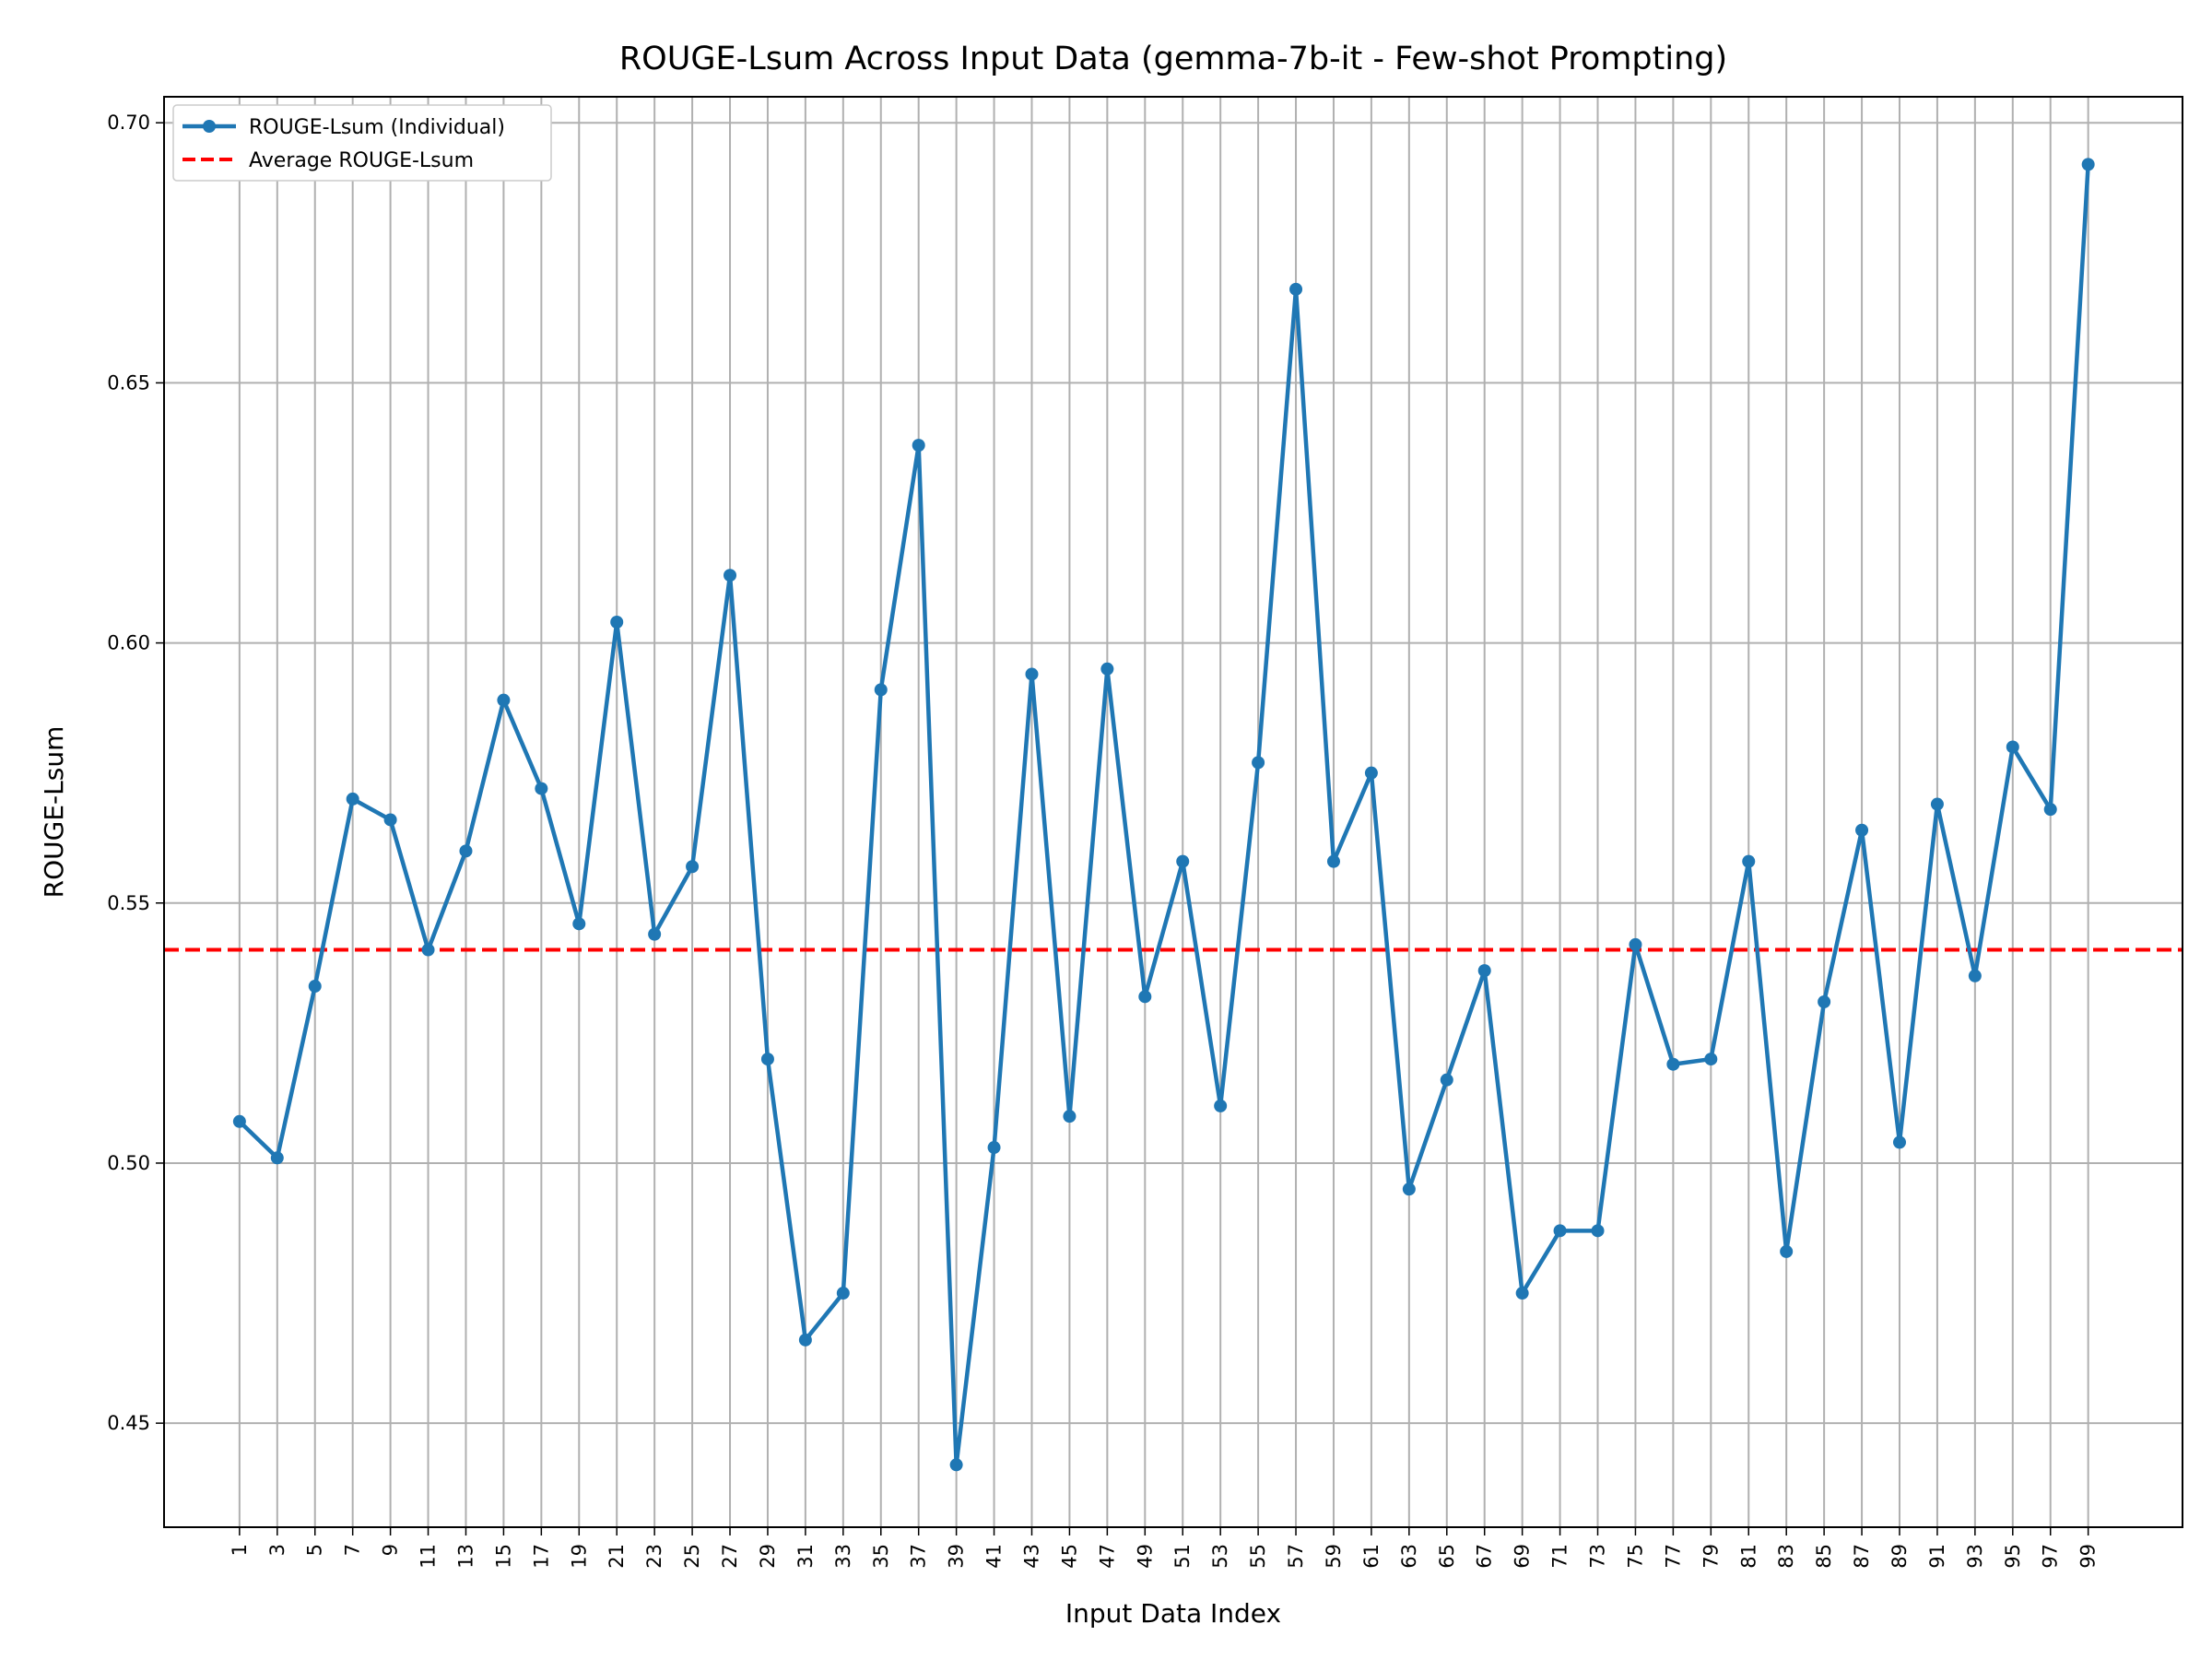 The height and width of the screenshot is (1659, 2212). Describe the element at coordinates (1748, 1556) in the screenshot. I see `x-tick-label: 81` at that location.